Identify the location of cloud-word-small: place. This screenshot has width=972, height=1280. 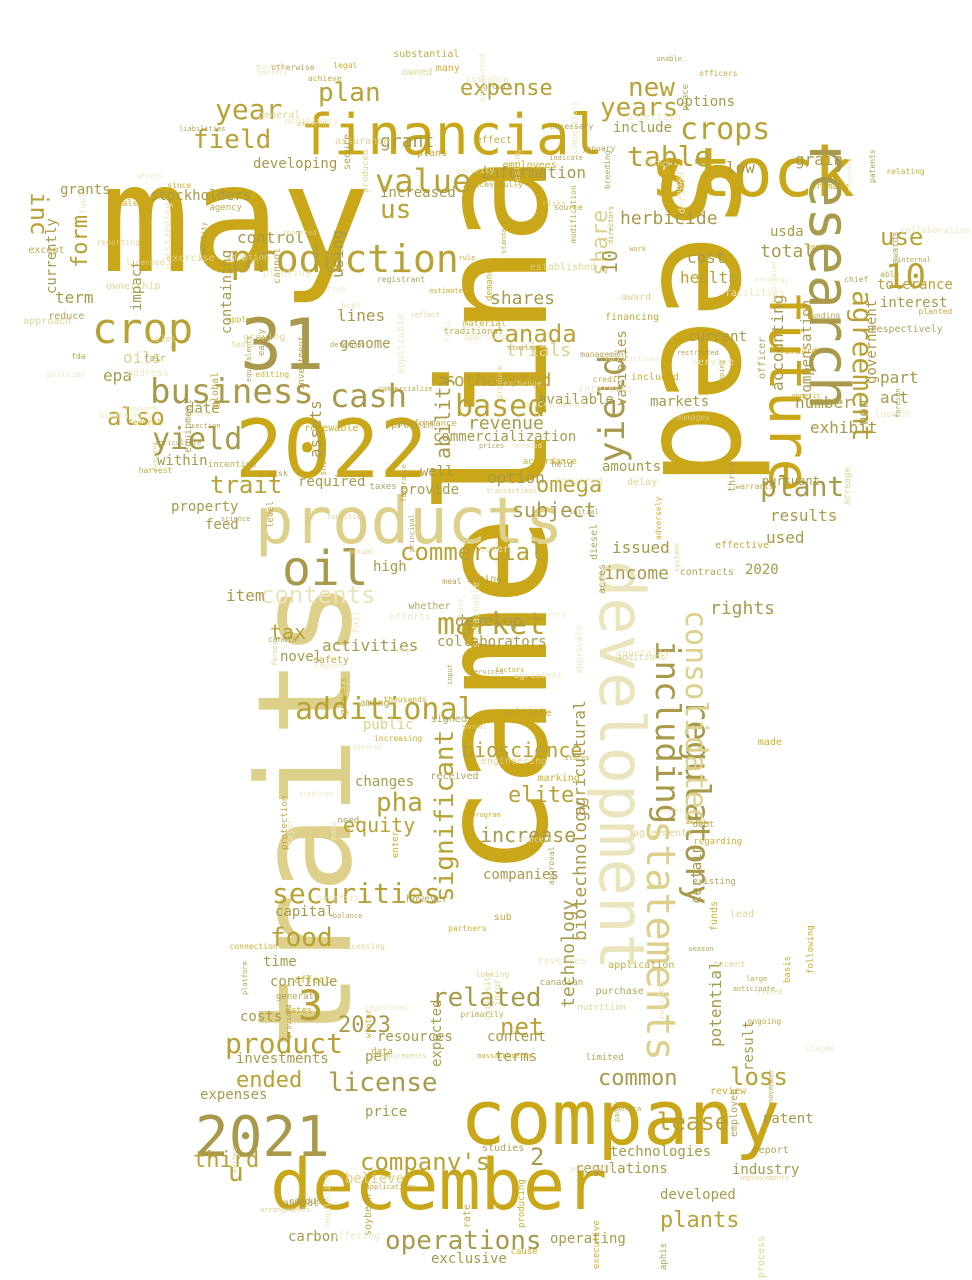
(686, 98).